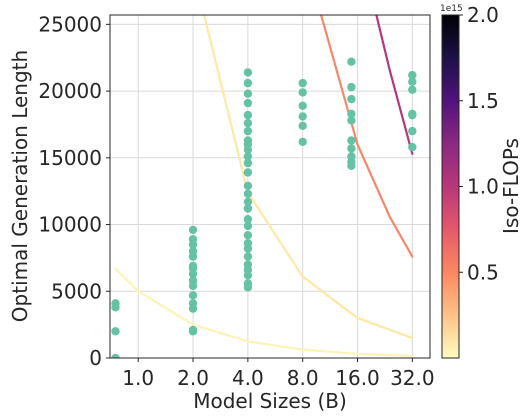 The width and height of the screenshot is (532, 420). I want to click on colorbar-tick-label: 2.0, so click(483, 15).